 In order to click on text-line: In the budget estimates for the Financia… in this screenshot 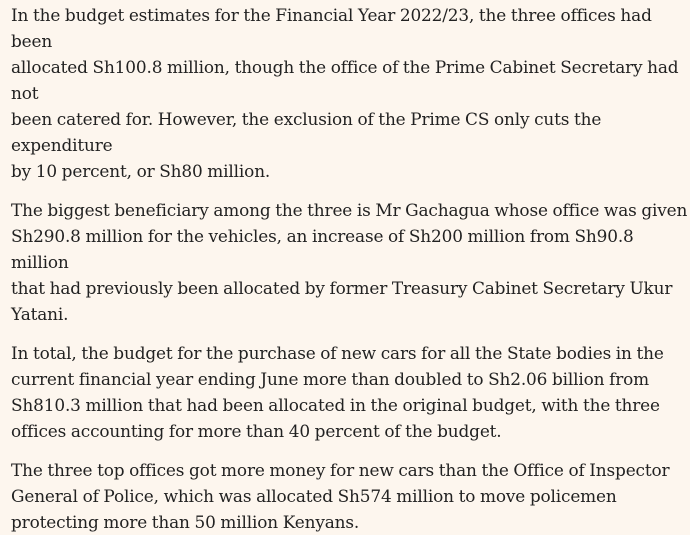, I will do `click(331, 28)`.